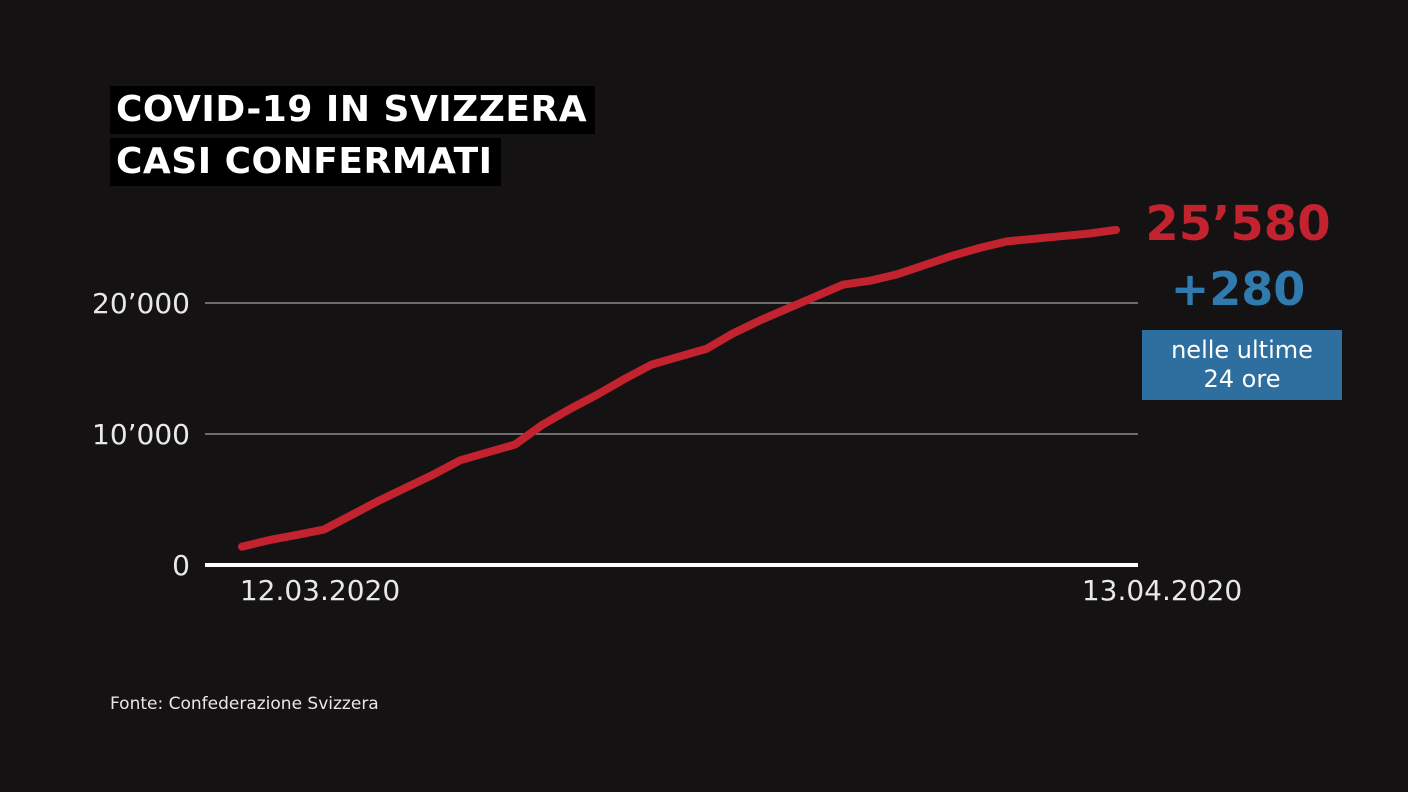 This screenshot has height=792, width=1408. I want to click on y-tick-label: 20’000, so click(141, 303).